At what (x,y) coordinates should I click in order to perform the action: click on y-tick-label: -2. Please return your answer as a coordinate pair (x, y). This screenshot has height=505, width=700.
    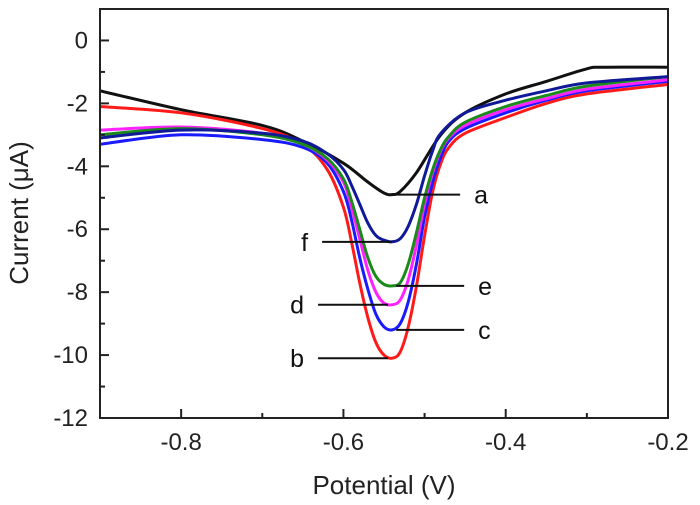
    Looking at the image, I should click on (77, 103).